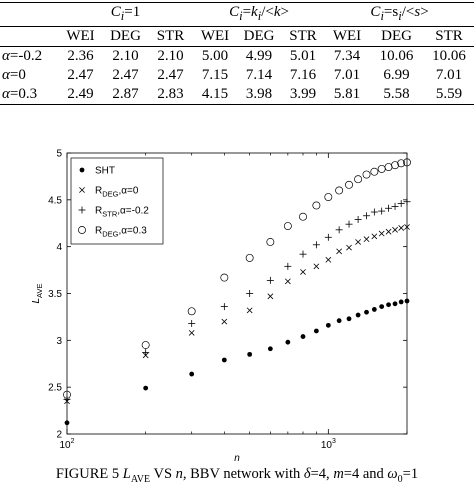 The width and height of the screenshot is (474, 488). Describe the element at coordinates (171, 95) in the screenshot. I see `table-cell: 2.83` at that location.